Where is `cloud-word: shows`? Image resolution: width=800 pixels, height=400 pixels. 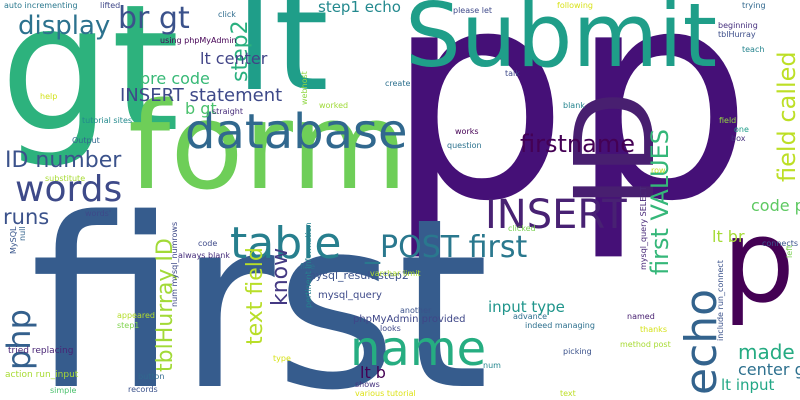
cloud-word: shows is located at coordinates (367, 384).